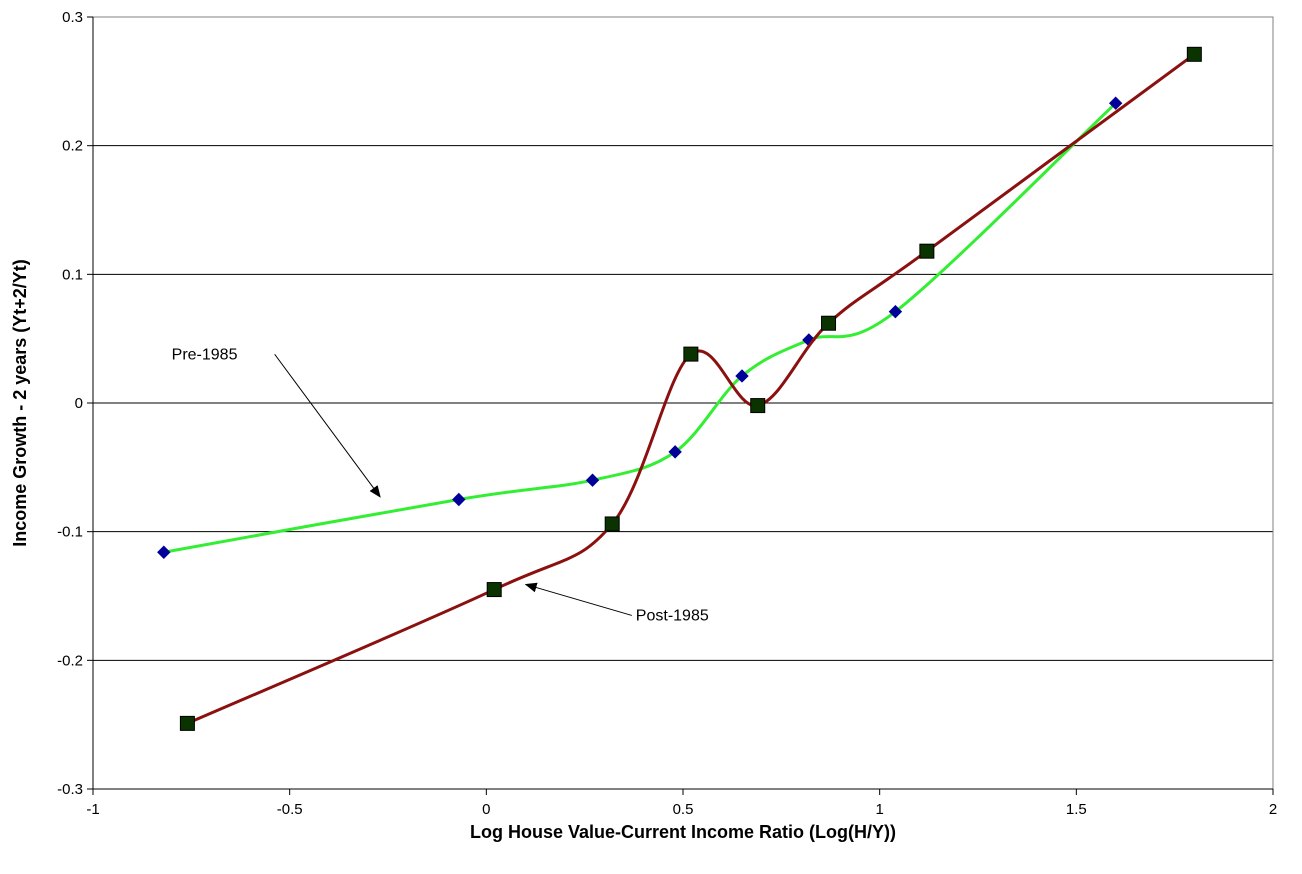  Describe the element at coordinates (72, 146) in the screenshot. I see `y-tick-label: 0.2` at that location.